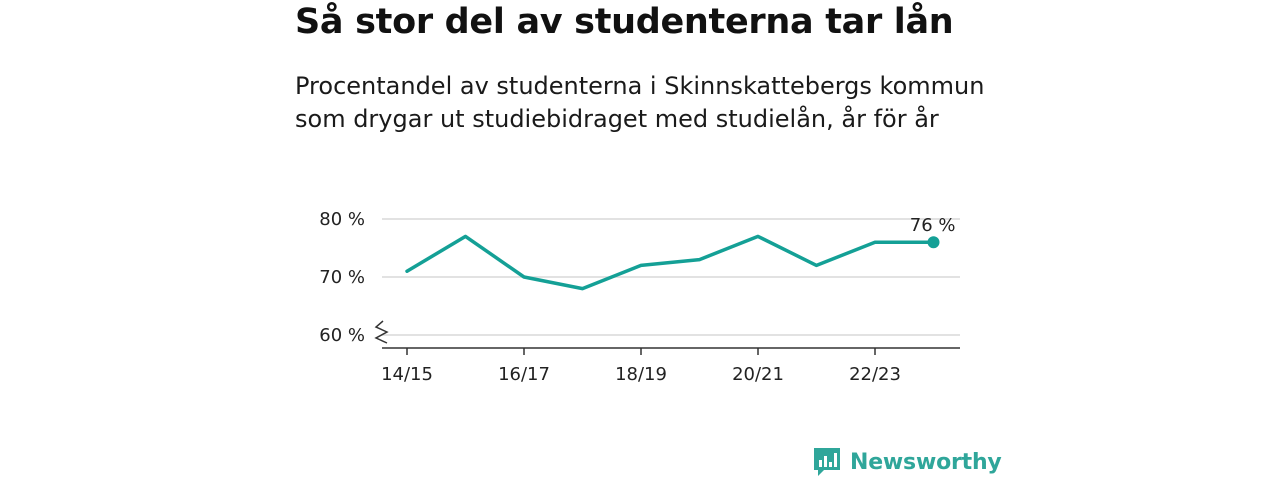 The image size is (1280, 480). Describe the element at coordinates (342, 335) in the screenshot. I see `y-tick-label: 60 %` at that location.